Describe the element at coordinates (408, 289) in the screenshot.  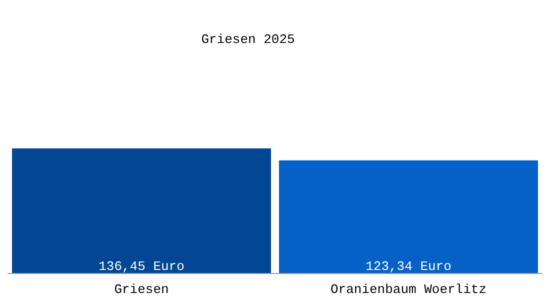
I see `x-tick-label: Oranienbaum Woerlitz` at that location.